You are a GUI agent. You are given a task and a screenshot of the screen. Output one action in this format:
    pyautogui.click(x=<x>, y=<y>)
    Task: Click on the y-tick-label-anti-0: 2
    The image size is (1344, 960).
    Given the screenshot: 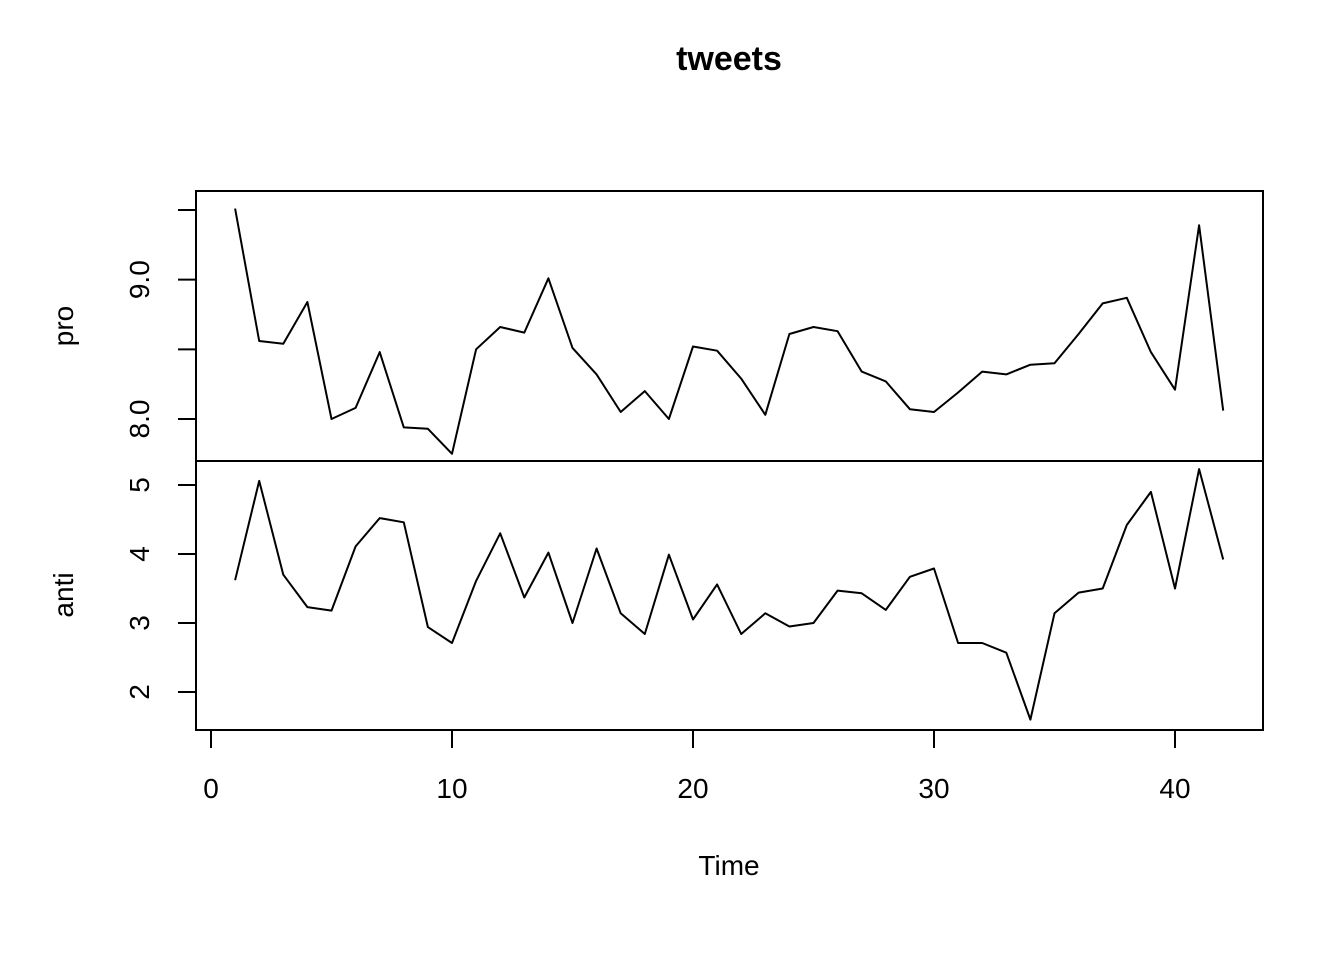 What is the action you would take?
    pyautogui.click(x=139, y=692)
    